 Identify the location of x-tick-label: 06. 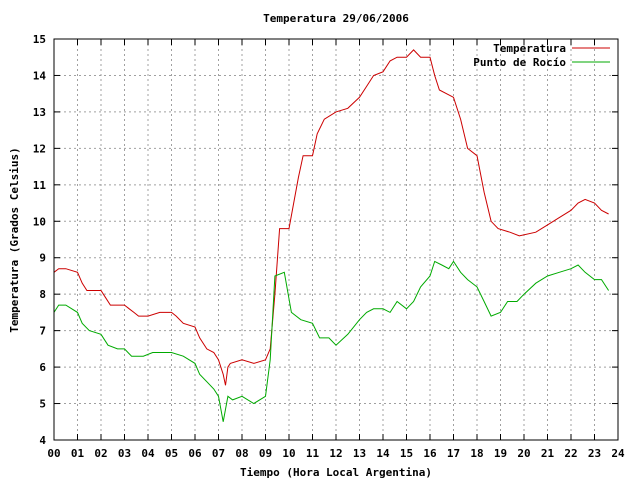
(195, 453).